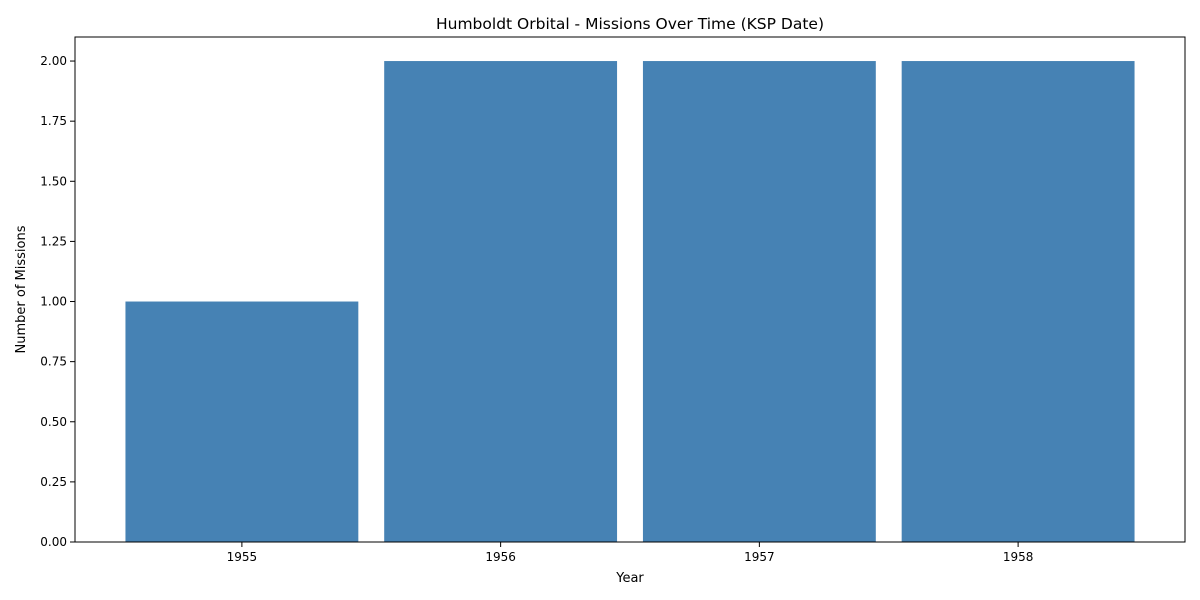 The width and height of the screenshot is (1200, 600). I want to click on y-tick-label: 2.00, so click(53, 61).